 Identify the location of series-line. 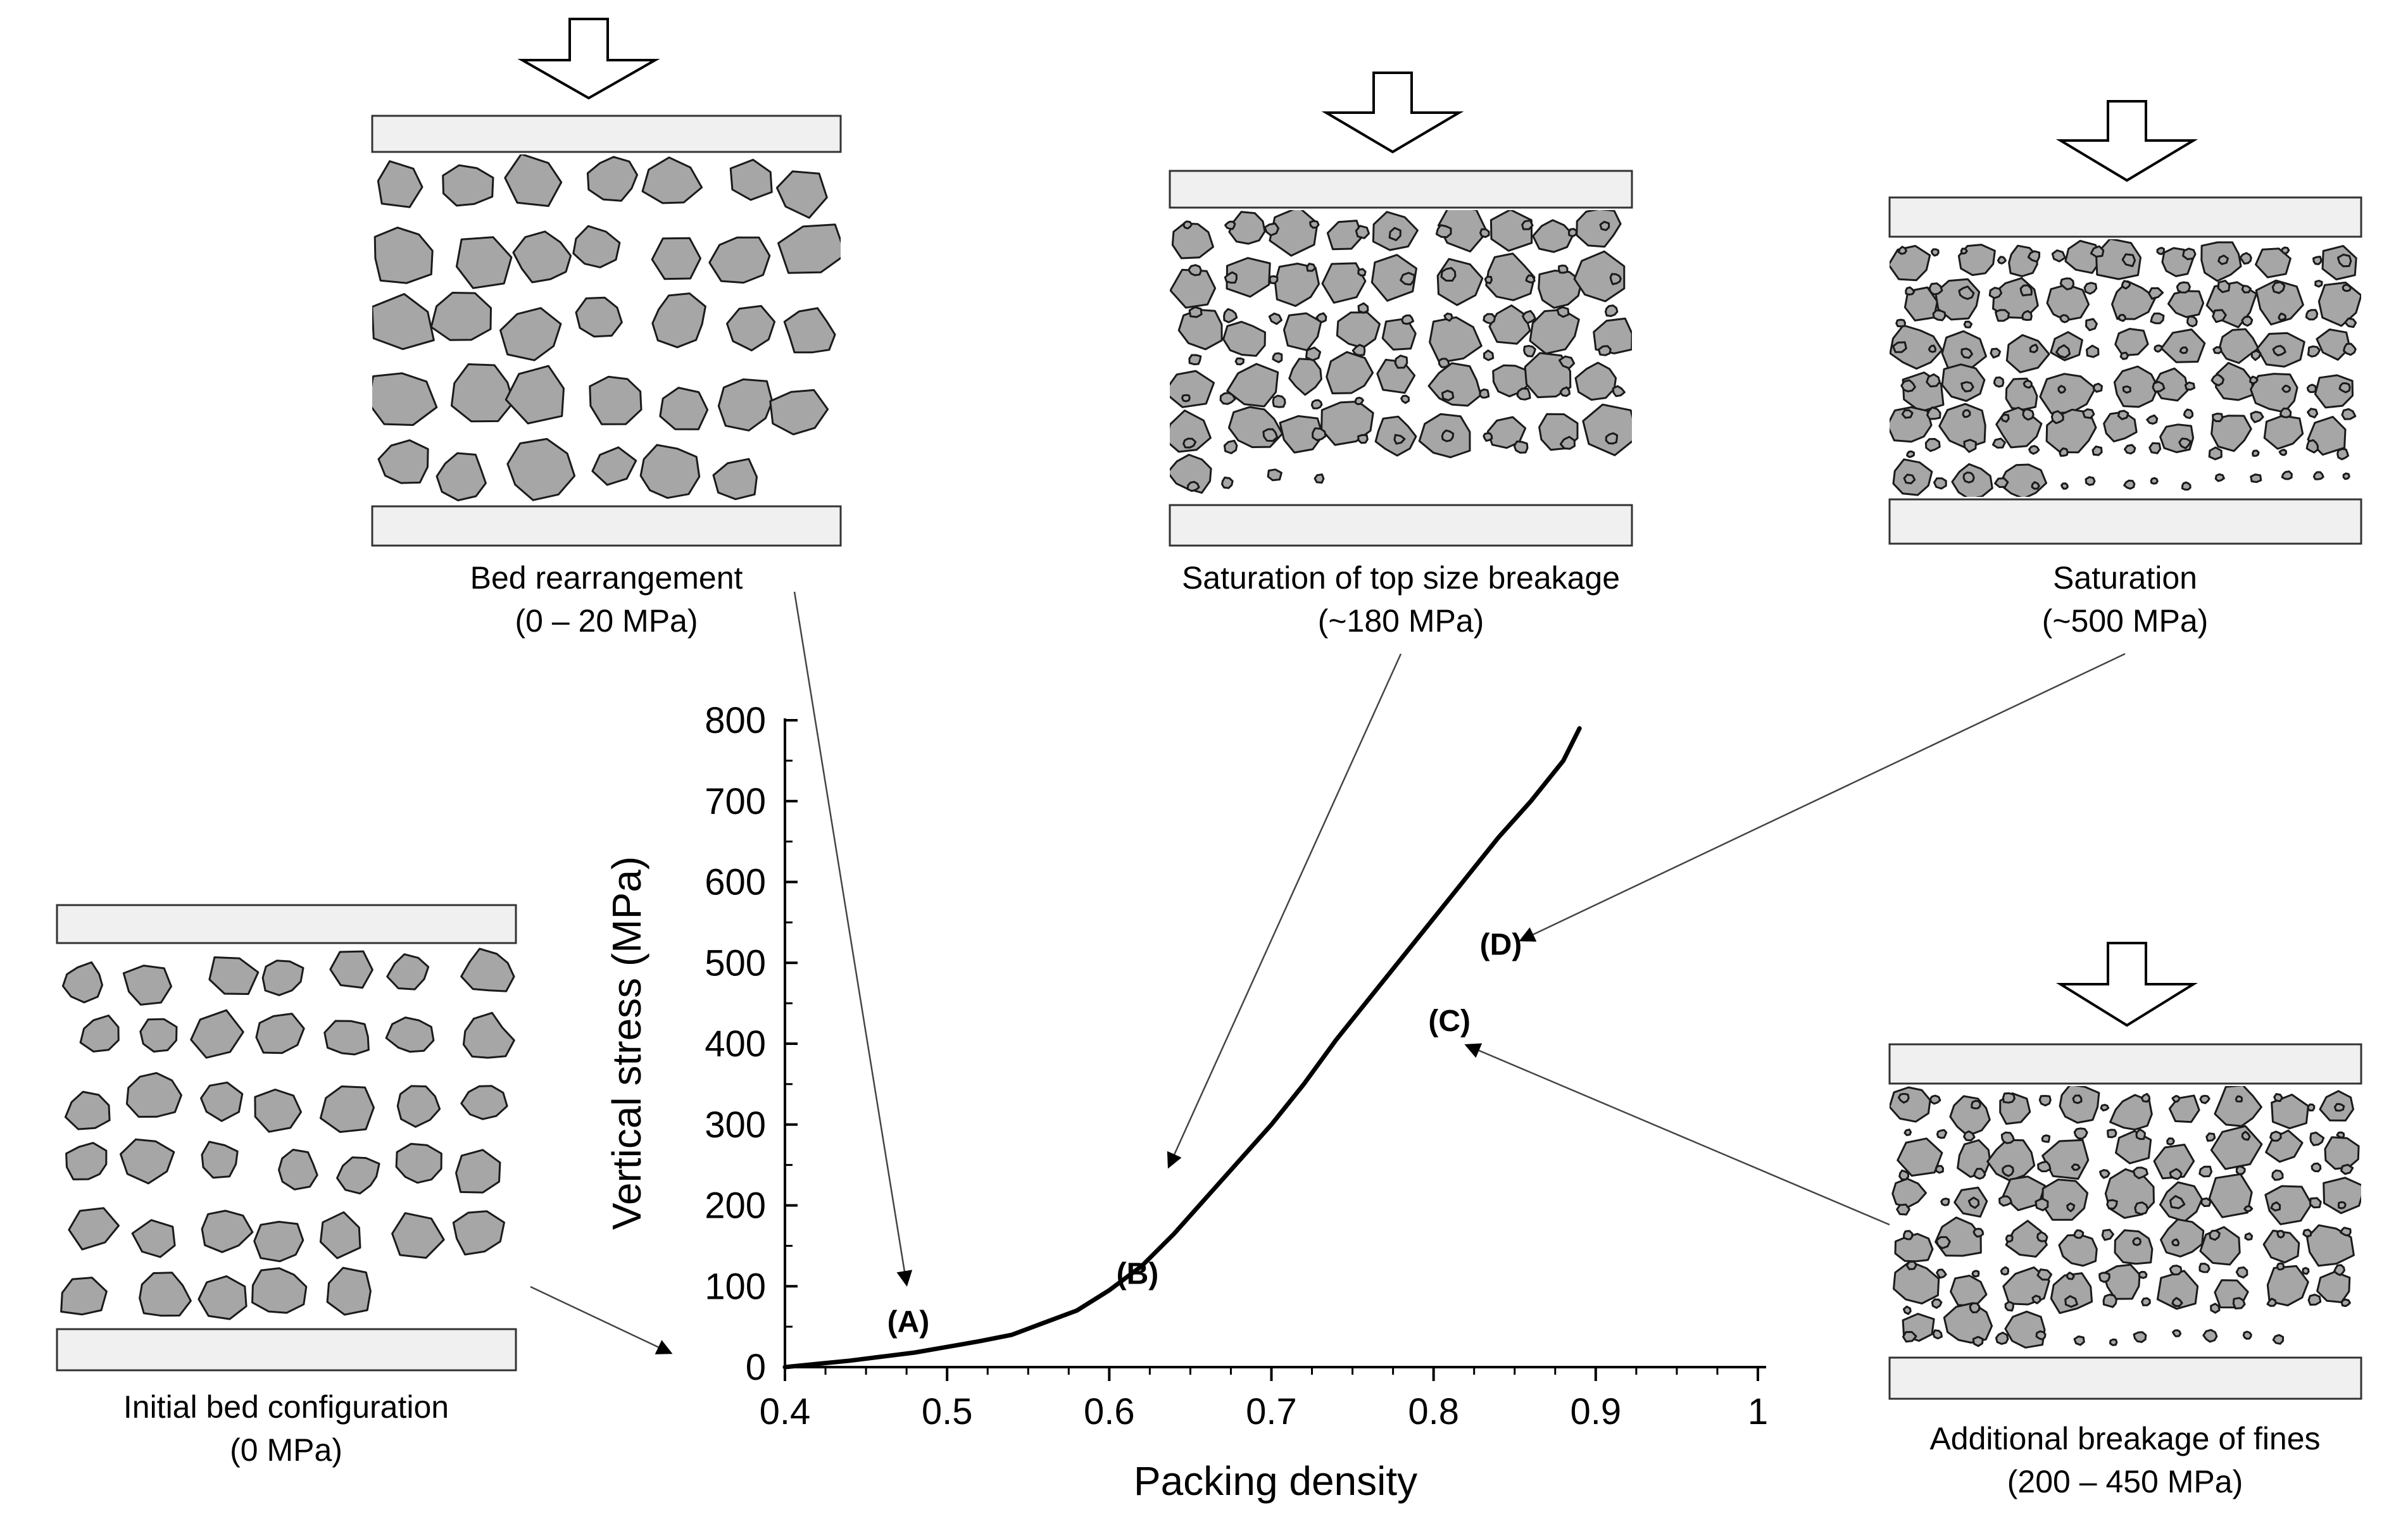
(1182, 1048).